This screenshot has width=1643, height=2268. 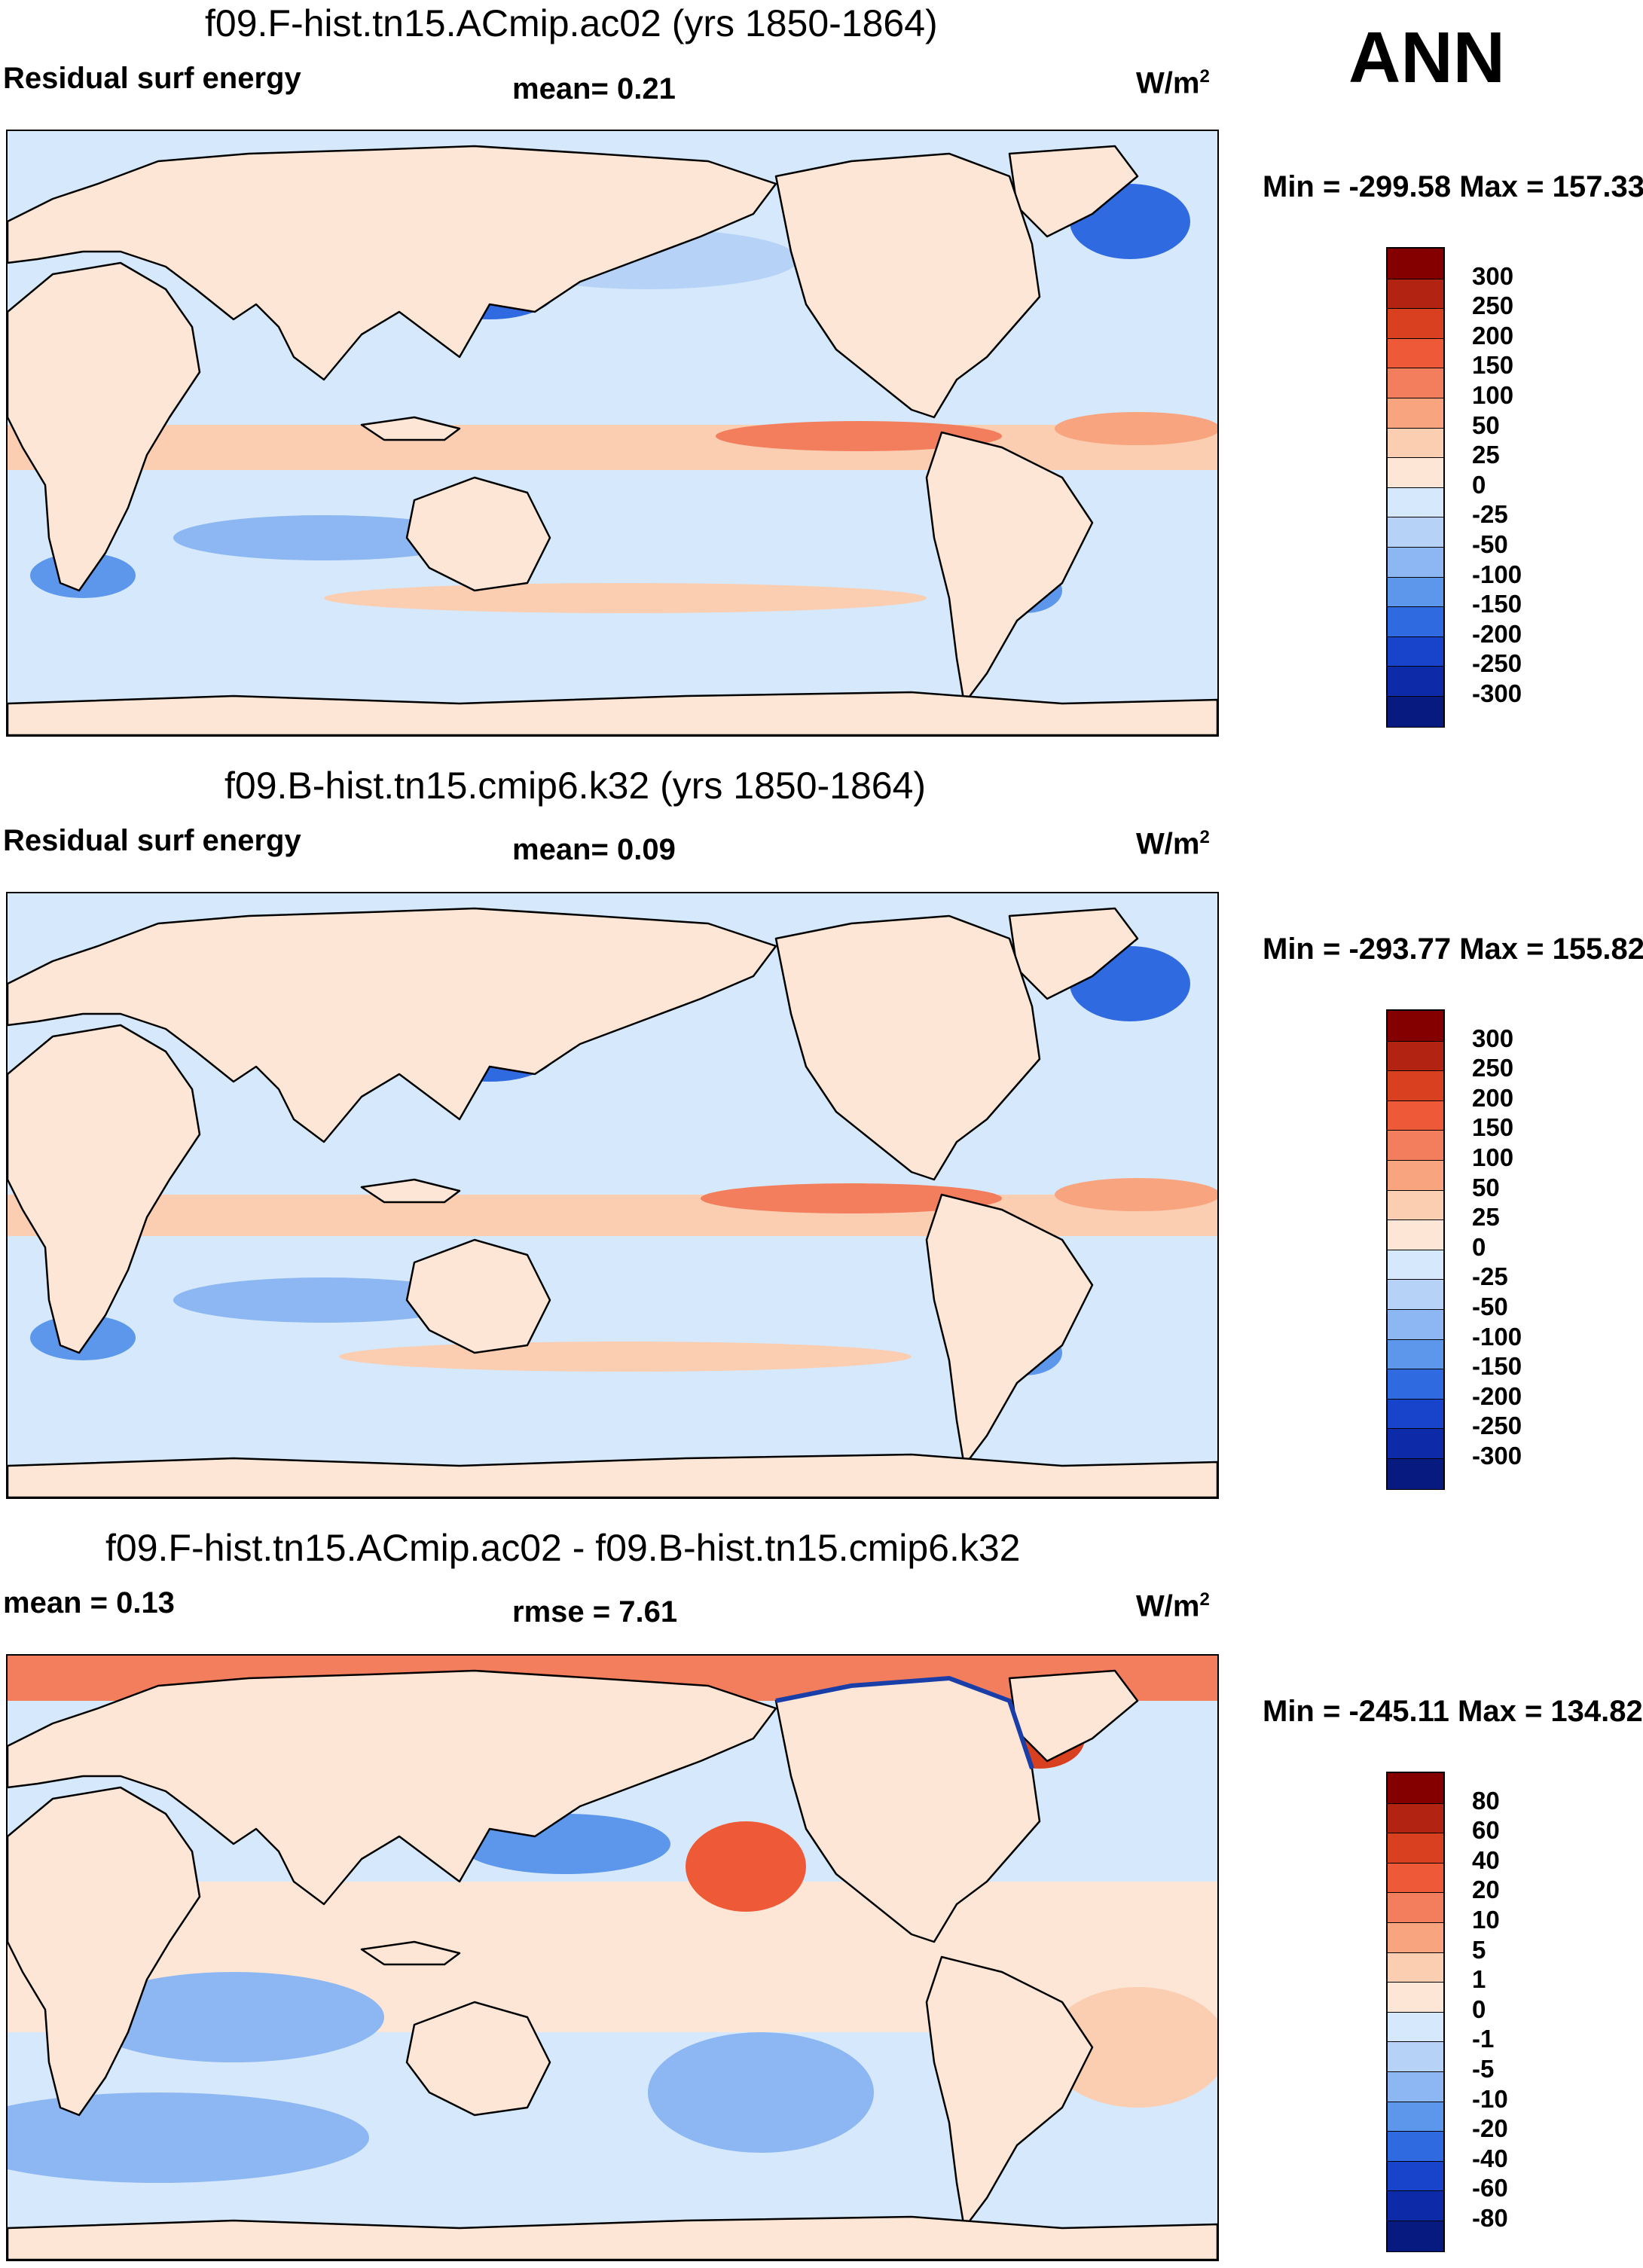 I want to click on panel-2-colorbar, so click(x=1415, y=1250).